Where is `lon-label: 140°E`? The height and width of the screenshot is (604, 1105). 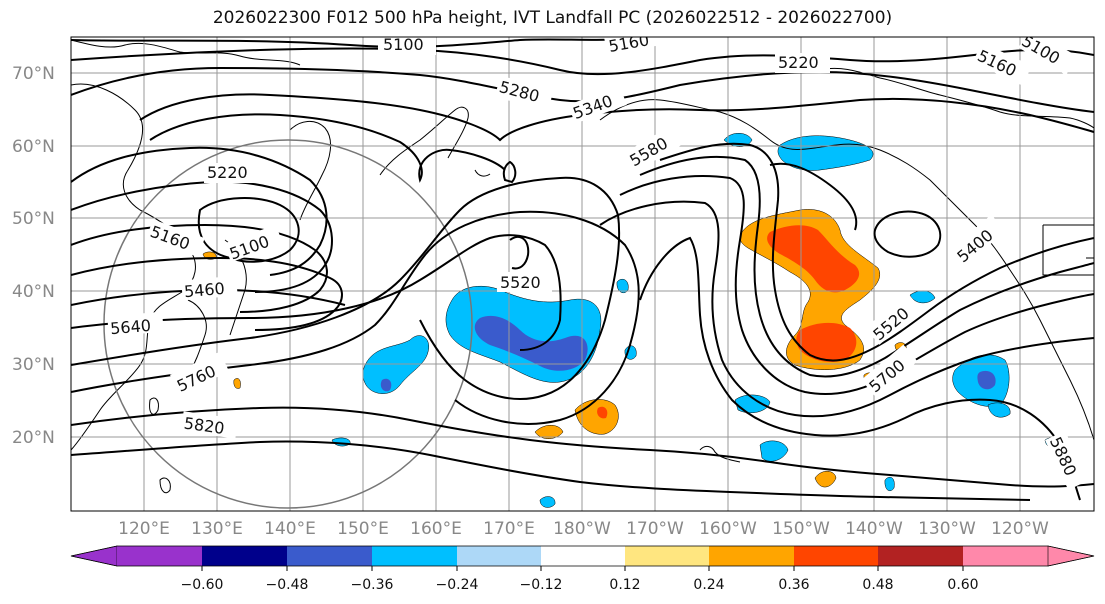 lon-label: 140°E is located at coordinates (290, 529).